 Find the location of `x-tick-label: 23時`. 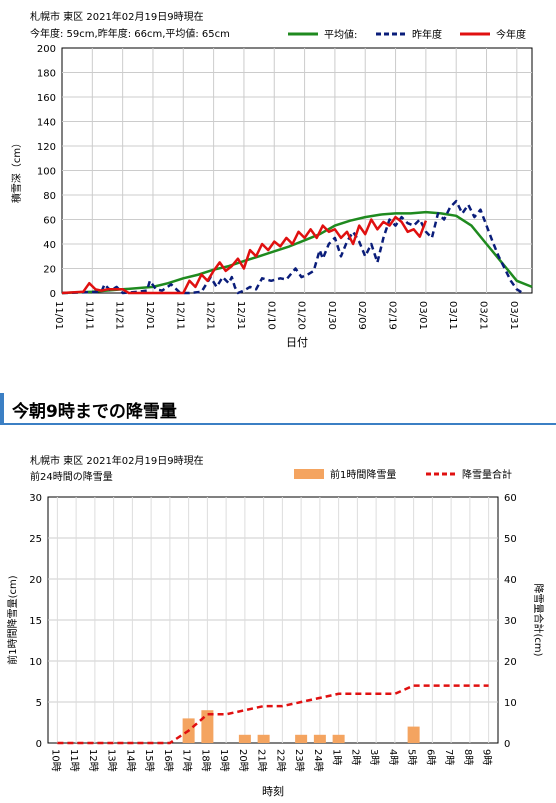

x-tick-label: 23時 is located at coordinates (299, 760).